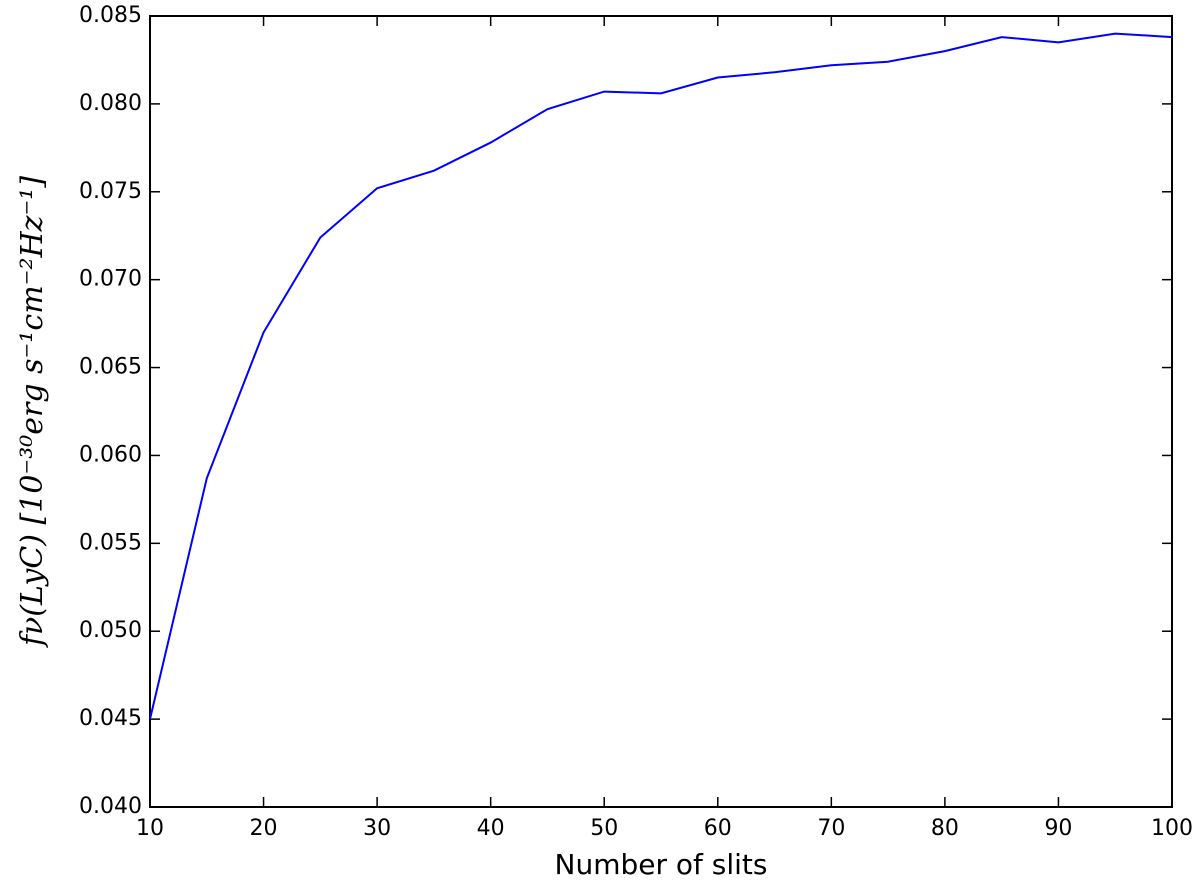 This screenshot has height=884, width=1200. What do you see at coordinates (377, 828) in the screenshot?
I see `x-tick-label: 30` at bounding box center [377, 828].